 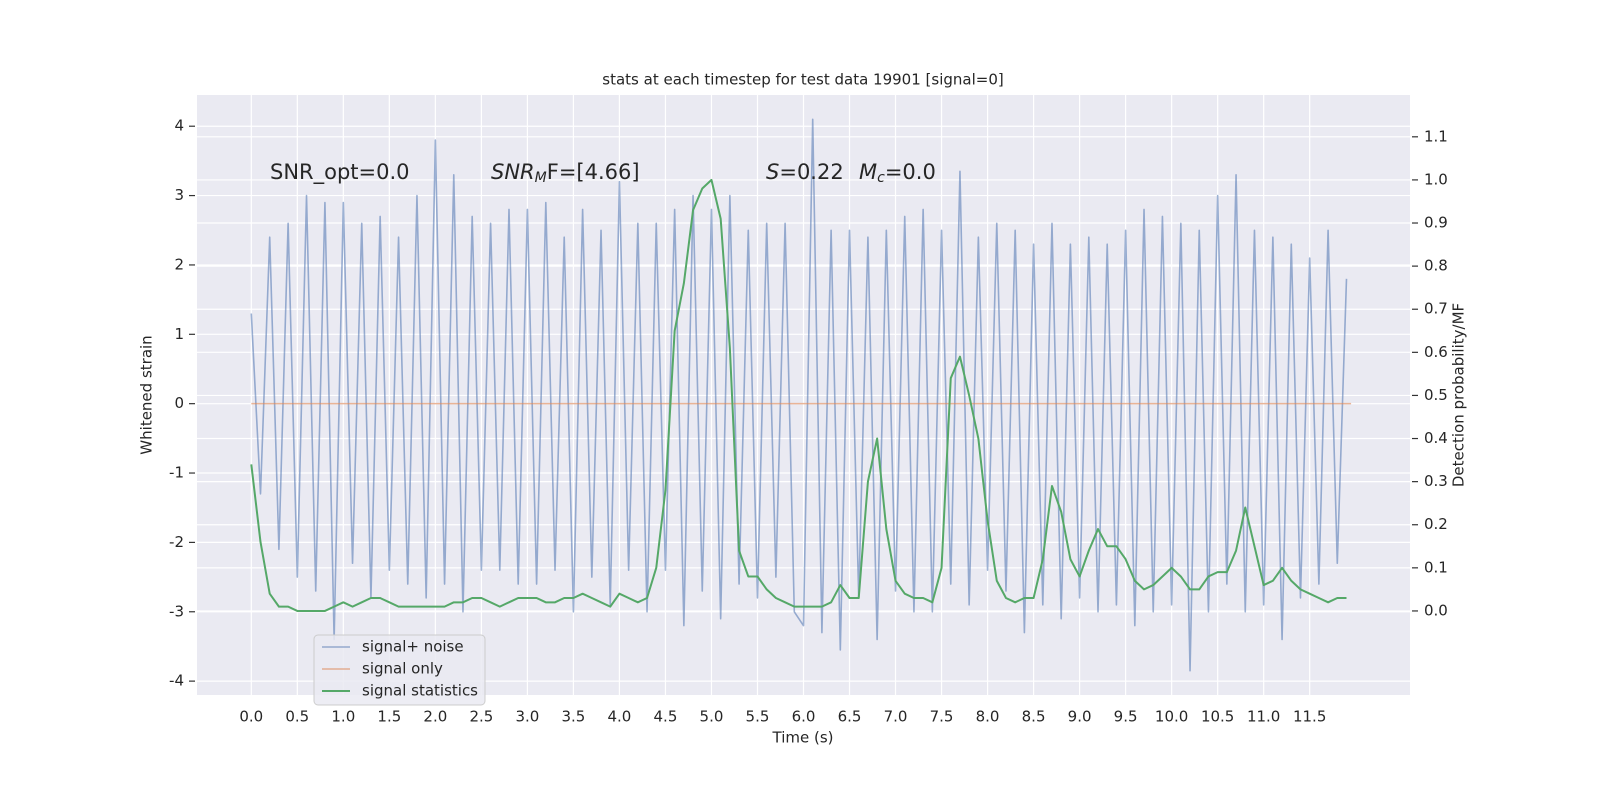 What do you see at coordinates (1436, 567) in the screenshot?
I see `y2-tick-label: 0.1` at bounding box center [1436, 567].